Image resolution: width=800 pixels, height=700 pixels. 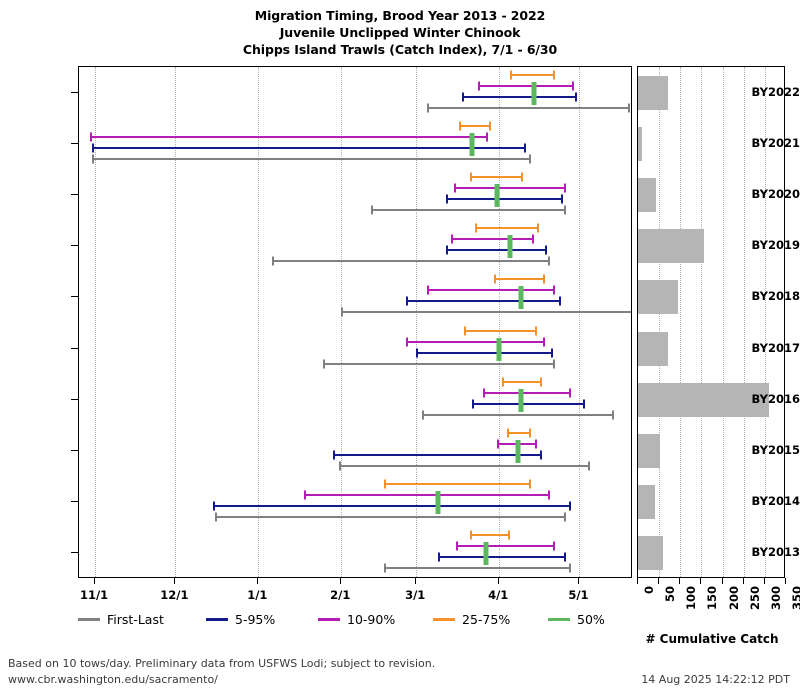 What do you see at coordinates (496, 195) in the screenshot?
I see `median-marker-by2020` at bounding box center [496, 195].